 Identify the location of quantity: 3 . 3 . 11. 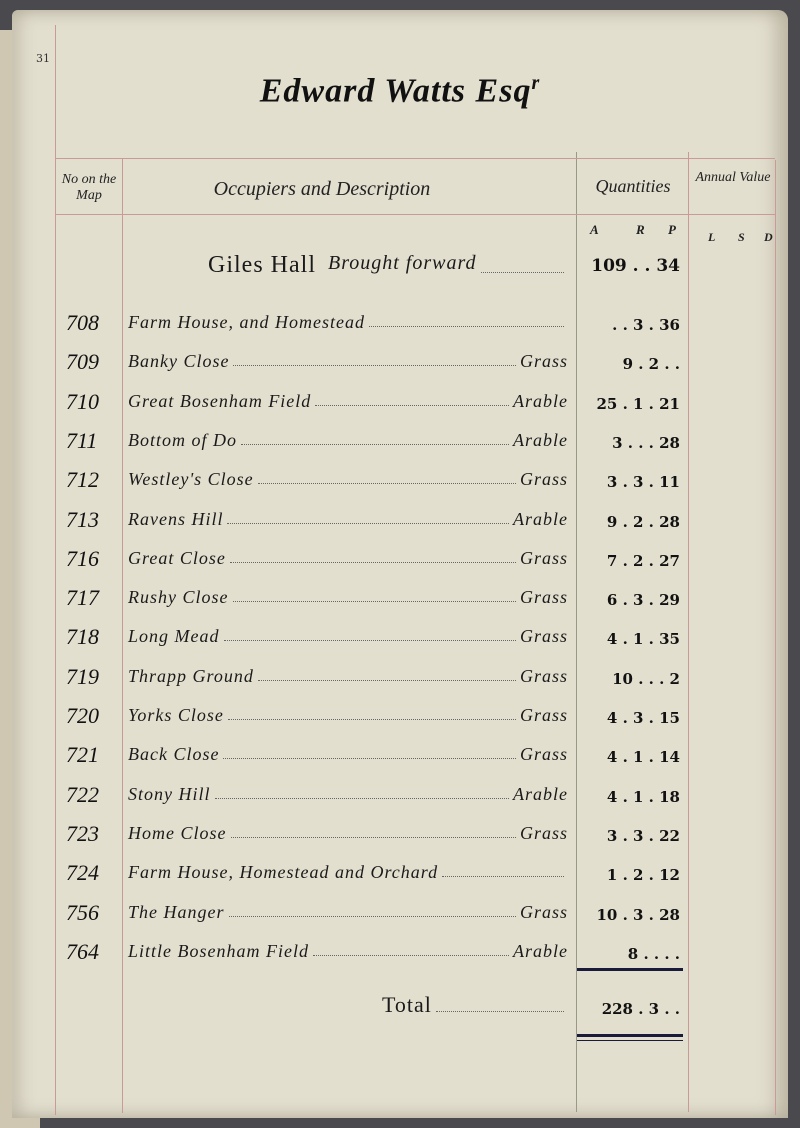
(643, 482).